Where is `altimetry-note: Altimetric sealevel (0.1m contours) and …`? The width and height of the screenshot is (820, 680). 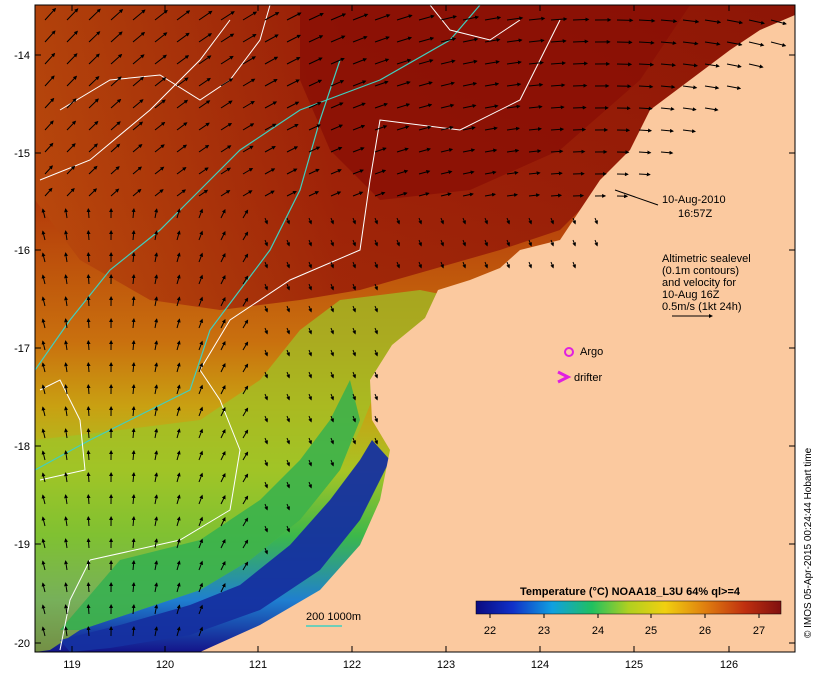
altimetry-note: Altimetric sealevel (0.1m contours) and … is located at coordinates (706, 285).